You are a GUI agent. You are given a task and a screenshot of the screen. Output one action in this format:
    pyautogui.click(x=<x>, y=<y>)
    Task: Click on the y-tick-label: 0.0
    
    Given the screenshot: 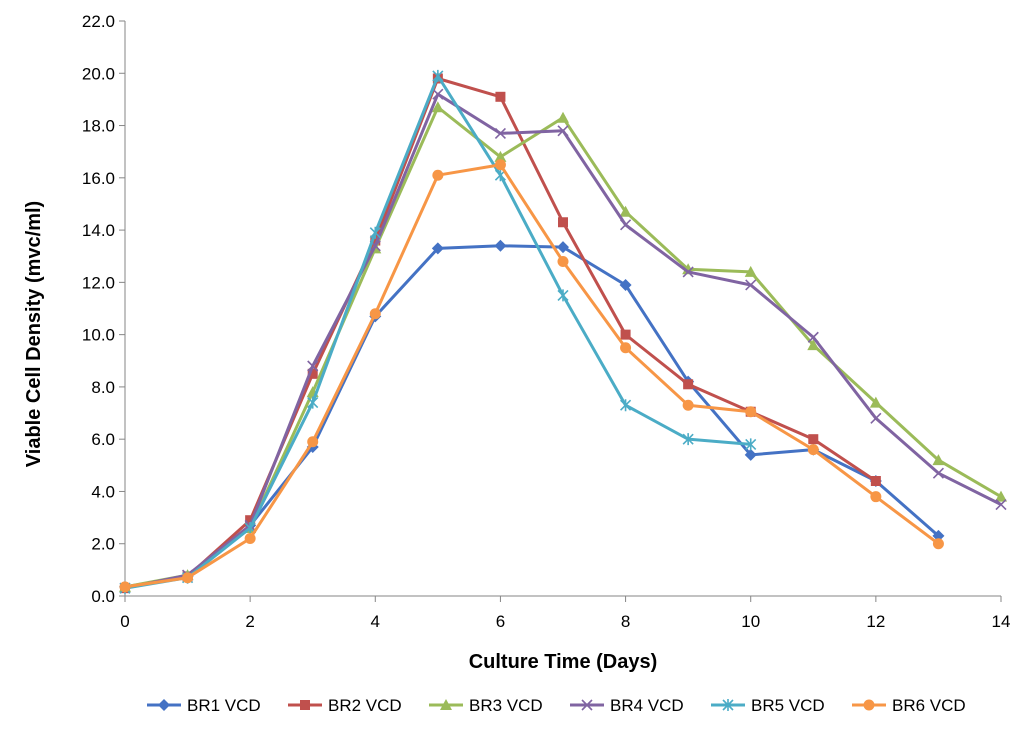 What is the action you would take?
    pyautogui.click(x=103, y=596)
    